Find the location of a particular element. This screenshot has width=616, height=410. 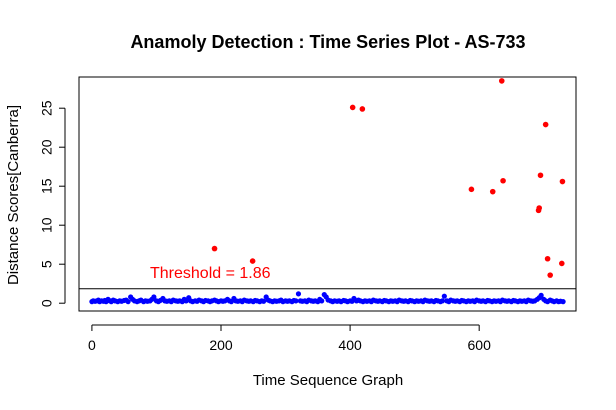

y-tick-label: 10 is located at coordinates (47, 225).